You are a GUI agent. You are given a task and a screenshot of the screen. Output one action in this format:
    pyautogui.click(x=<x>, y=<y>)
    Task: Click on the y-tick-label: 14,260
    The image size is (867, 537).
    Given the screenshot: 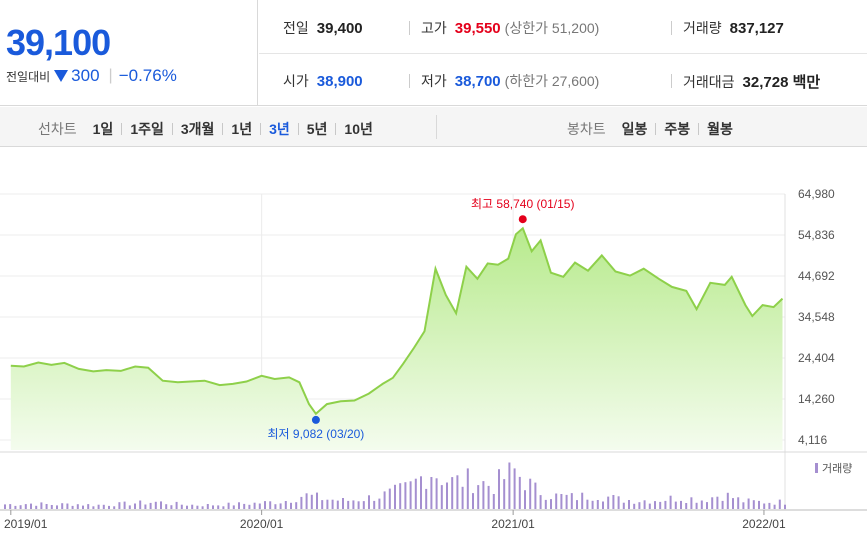 What is the action you would take?
    pyautogui.click(x=816, y=399)
    